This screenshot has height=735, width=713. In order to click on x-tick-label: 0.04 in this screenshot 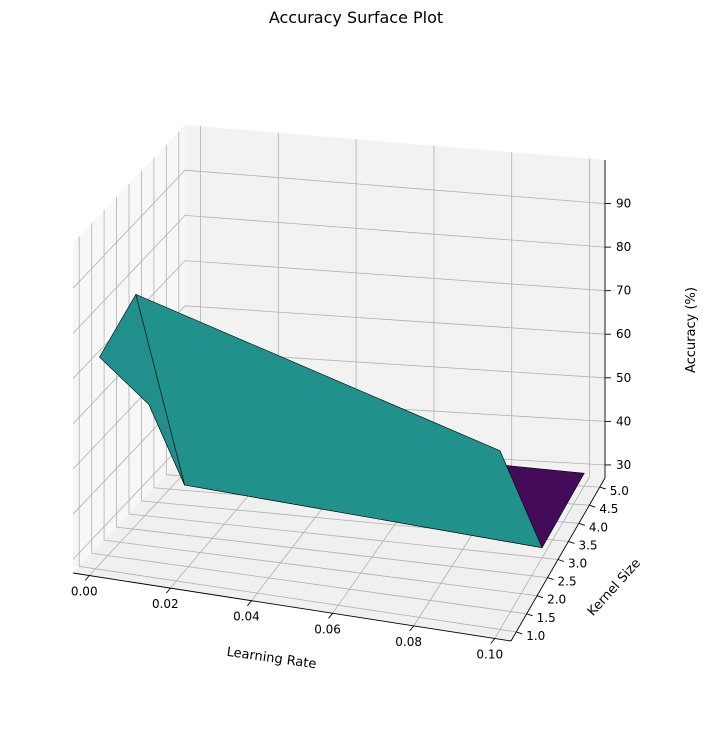, I will do `click(246, 617)`.